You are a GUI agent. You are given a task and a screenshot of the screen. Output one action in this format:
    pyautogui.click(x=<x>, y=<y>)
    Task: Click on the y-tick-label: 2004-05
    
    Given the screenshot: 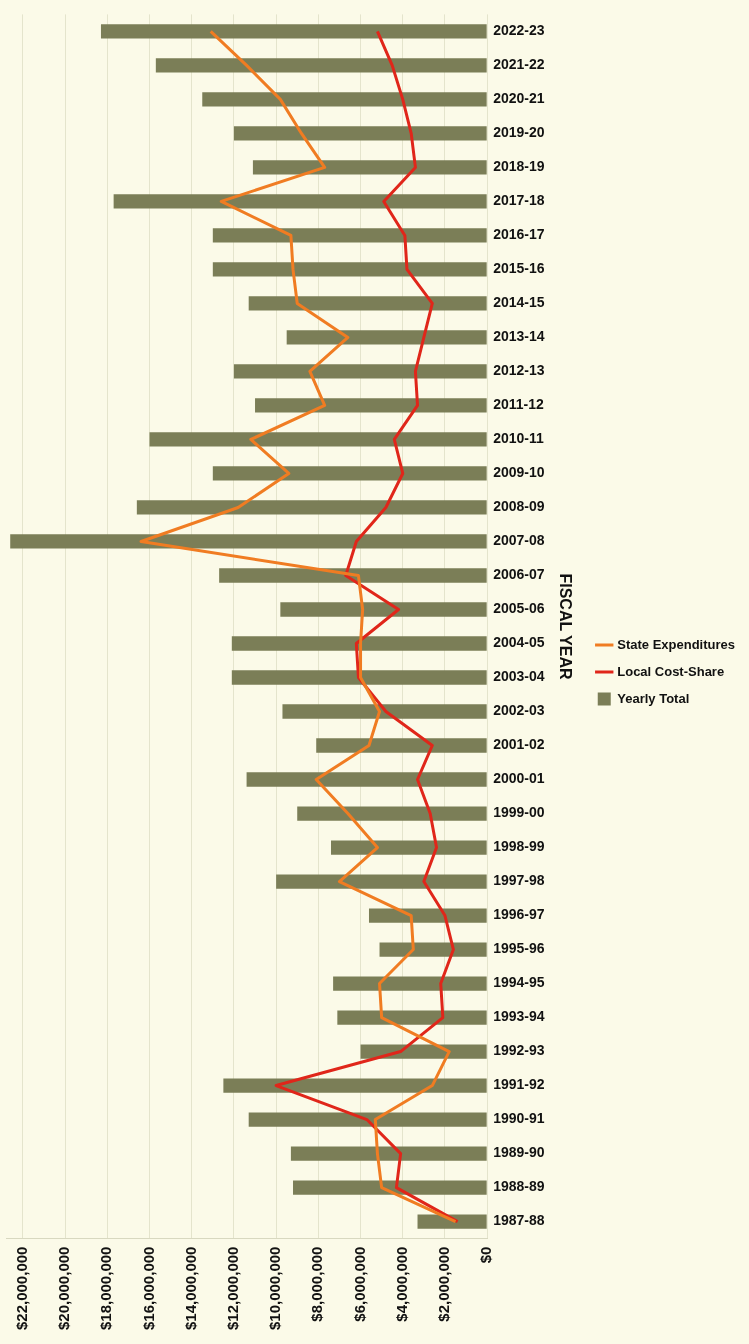 What is the action you would take?
    pyautogui.click(x=519, y=642)
    